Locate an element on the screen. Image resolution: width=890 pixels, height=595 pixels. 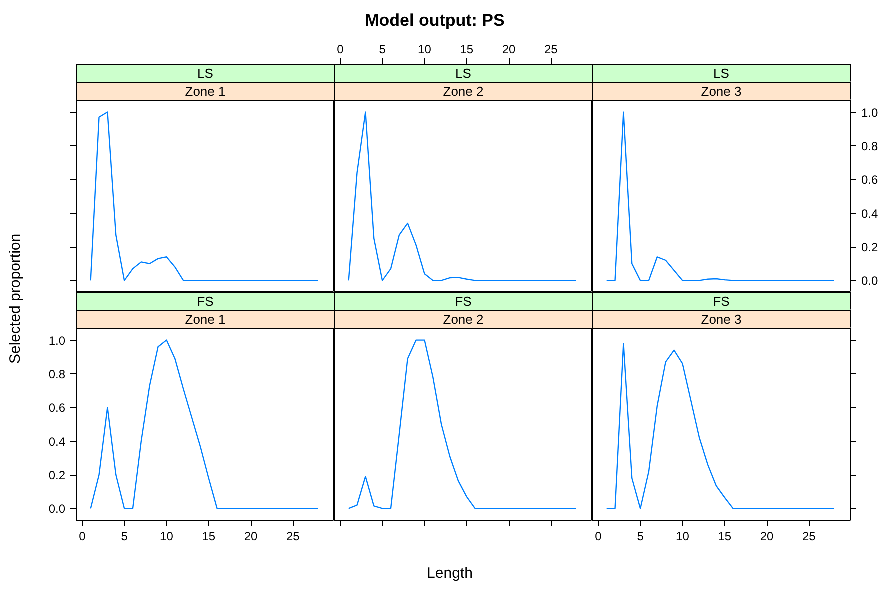
text: Model output: PS is located at coordinates (435, 21).